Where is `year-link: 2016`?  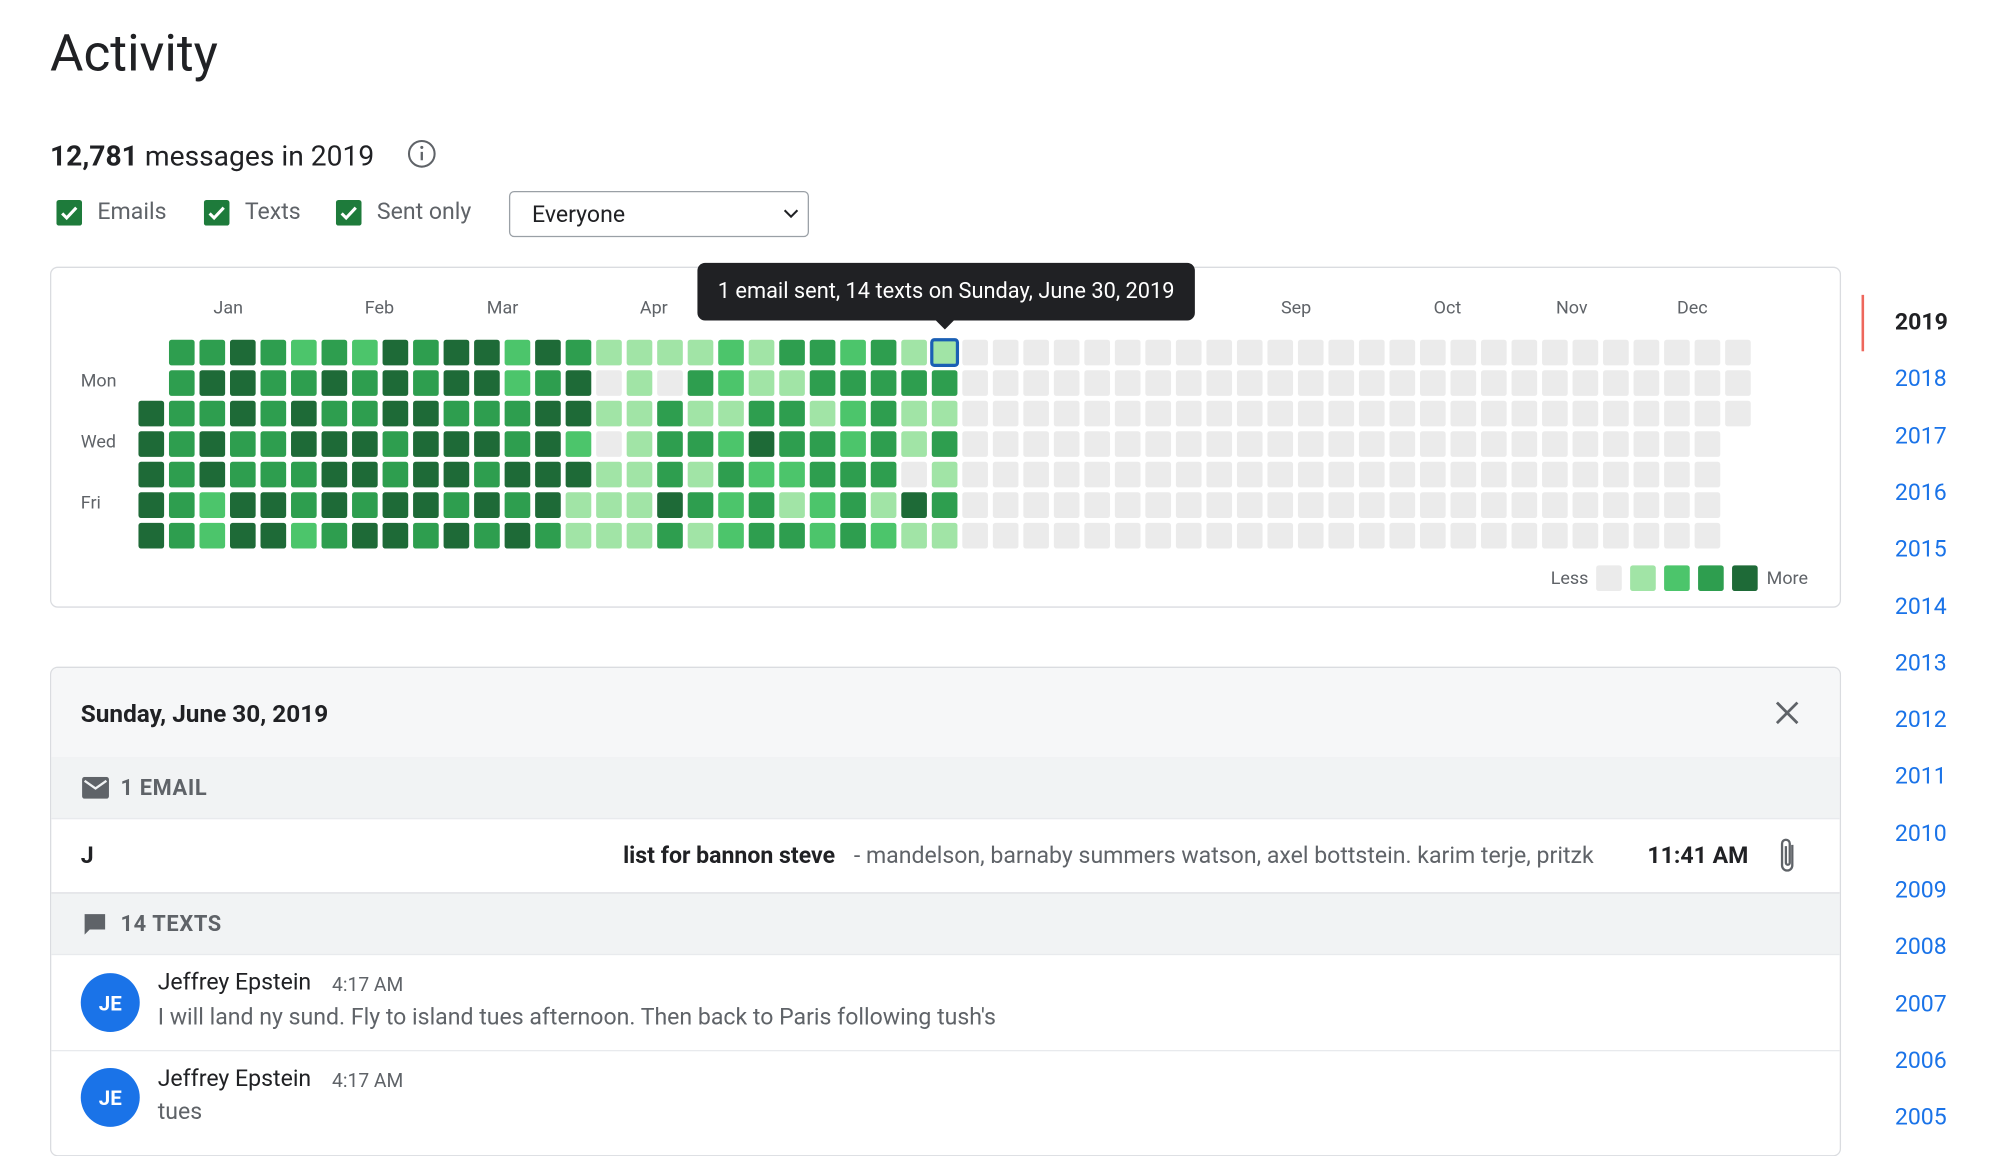
year-link: 2016 is located at coordinates (1920, 493).